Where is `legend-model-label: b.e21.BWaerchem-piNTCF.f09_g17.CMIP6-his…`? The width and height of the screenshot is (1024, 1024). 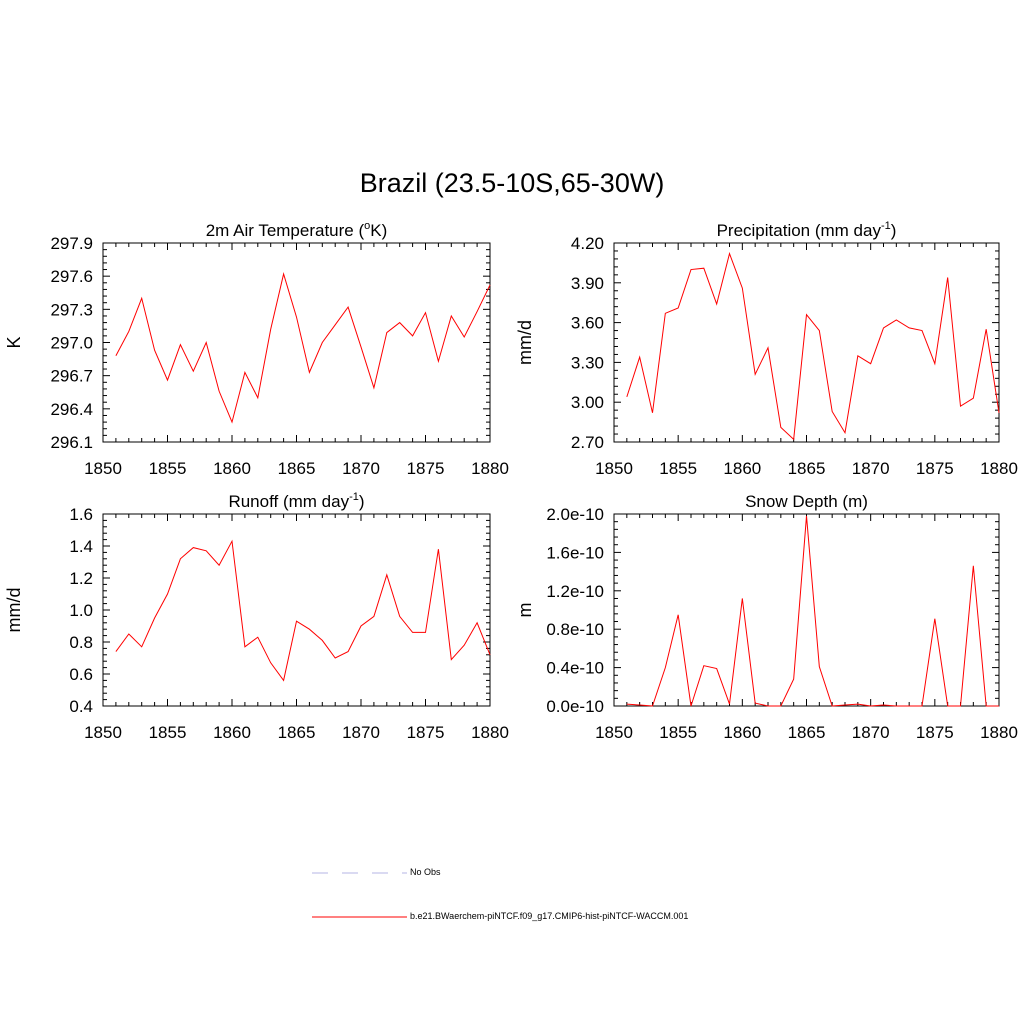
legend-model-label: b.e21.BWaerchem-piNTCF.f09_g17.CMIP6-his… is located at coordinates (549, 916).